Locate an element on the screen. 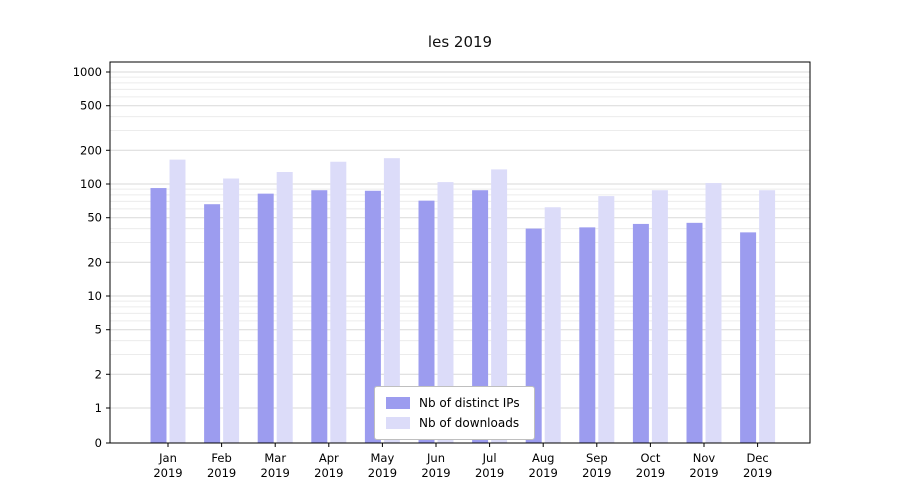 This screenshot has height=500, width=900. chart-title: les 2019 is located at coordinates (460, 42).